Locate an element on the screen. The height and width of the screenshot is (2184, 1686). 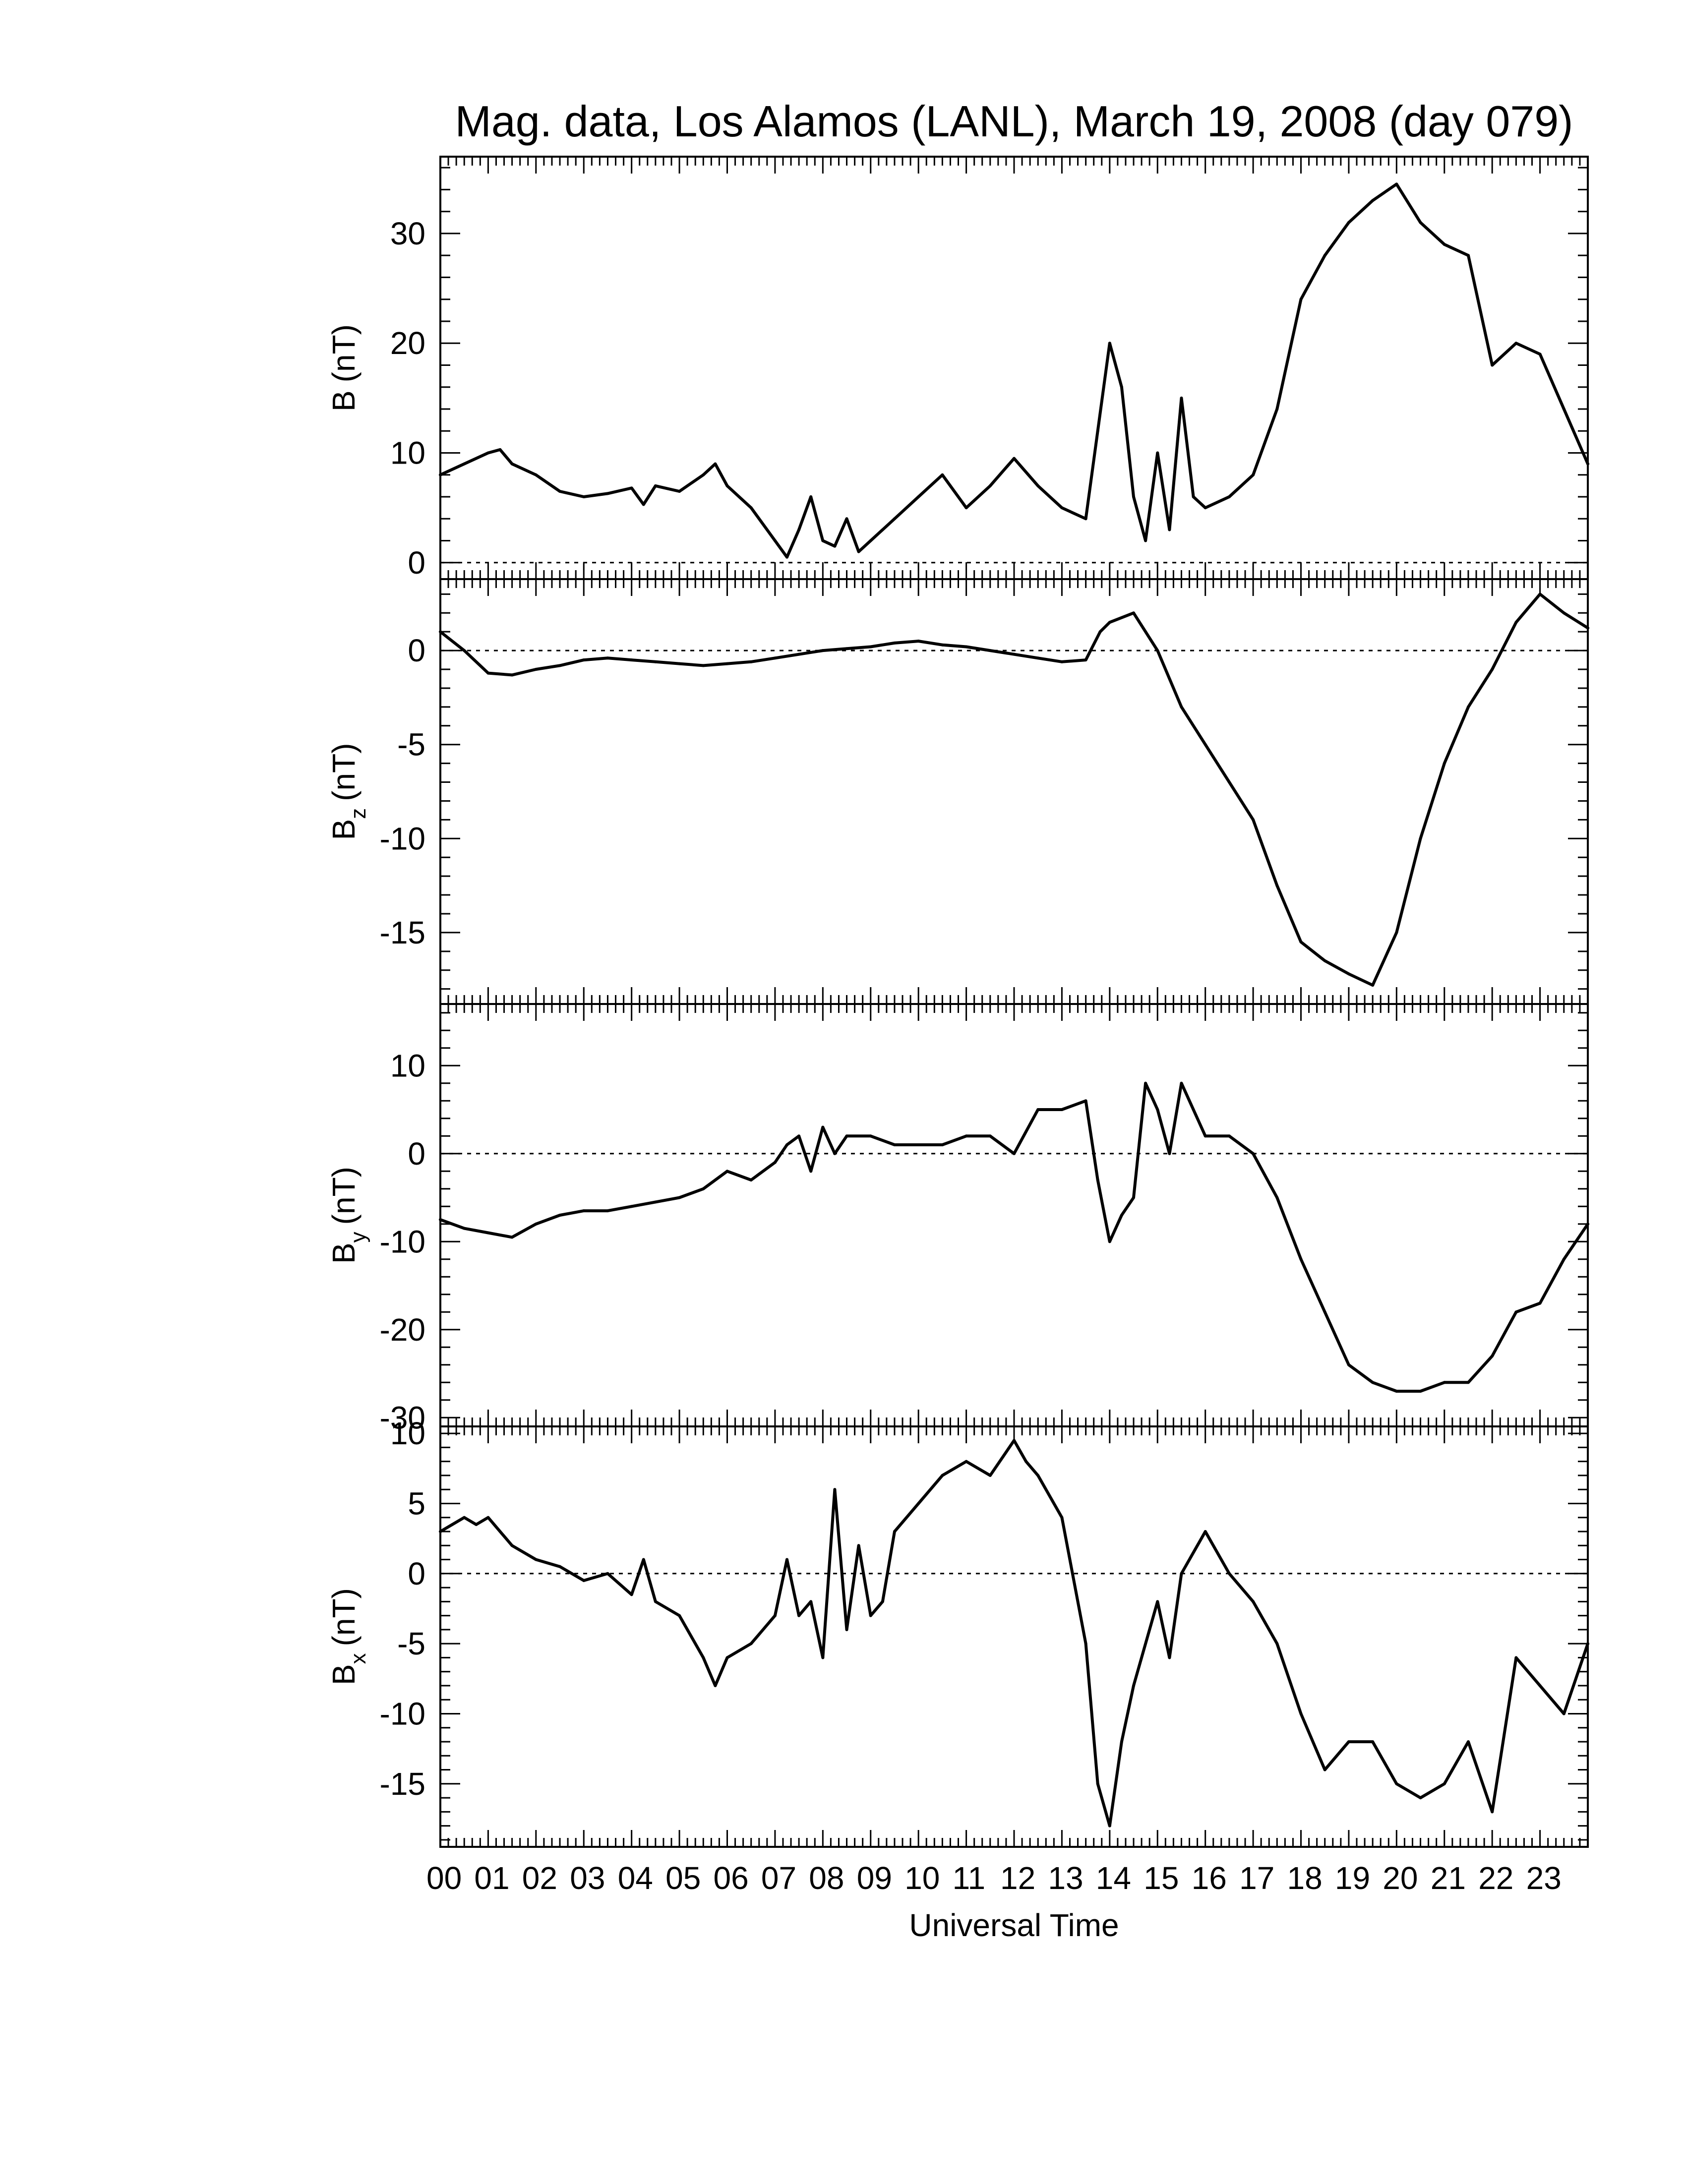
series-line-Bz is located at coordinates (1014, 789).